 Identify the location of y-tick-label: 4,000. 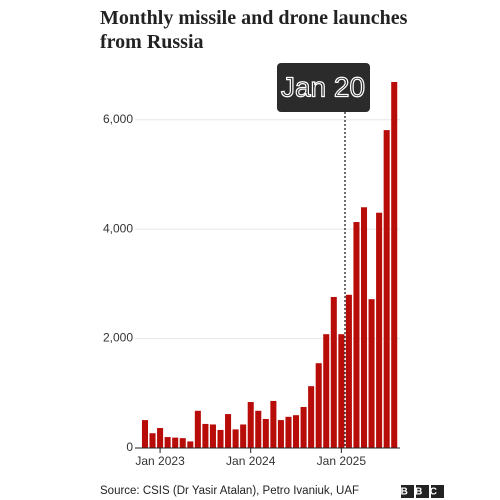
(118, 228).